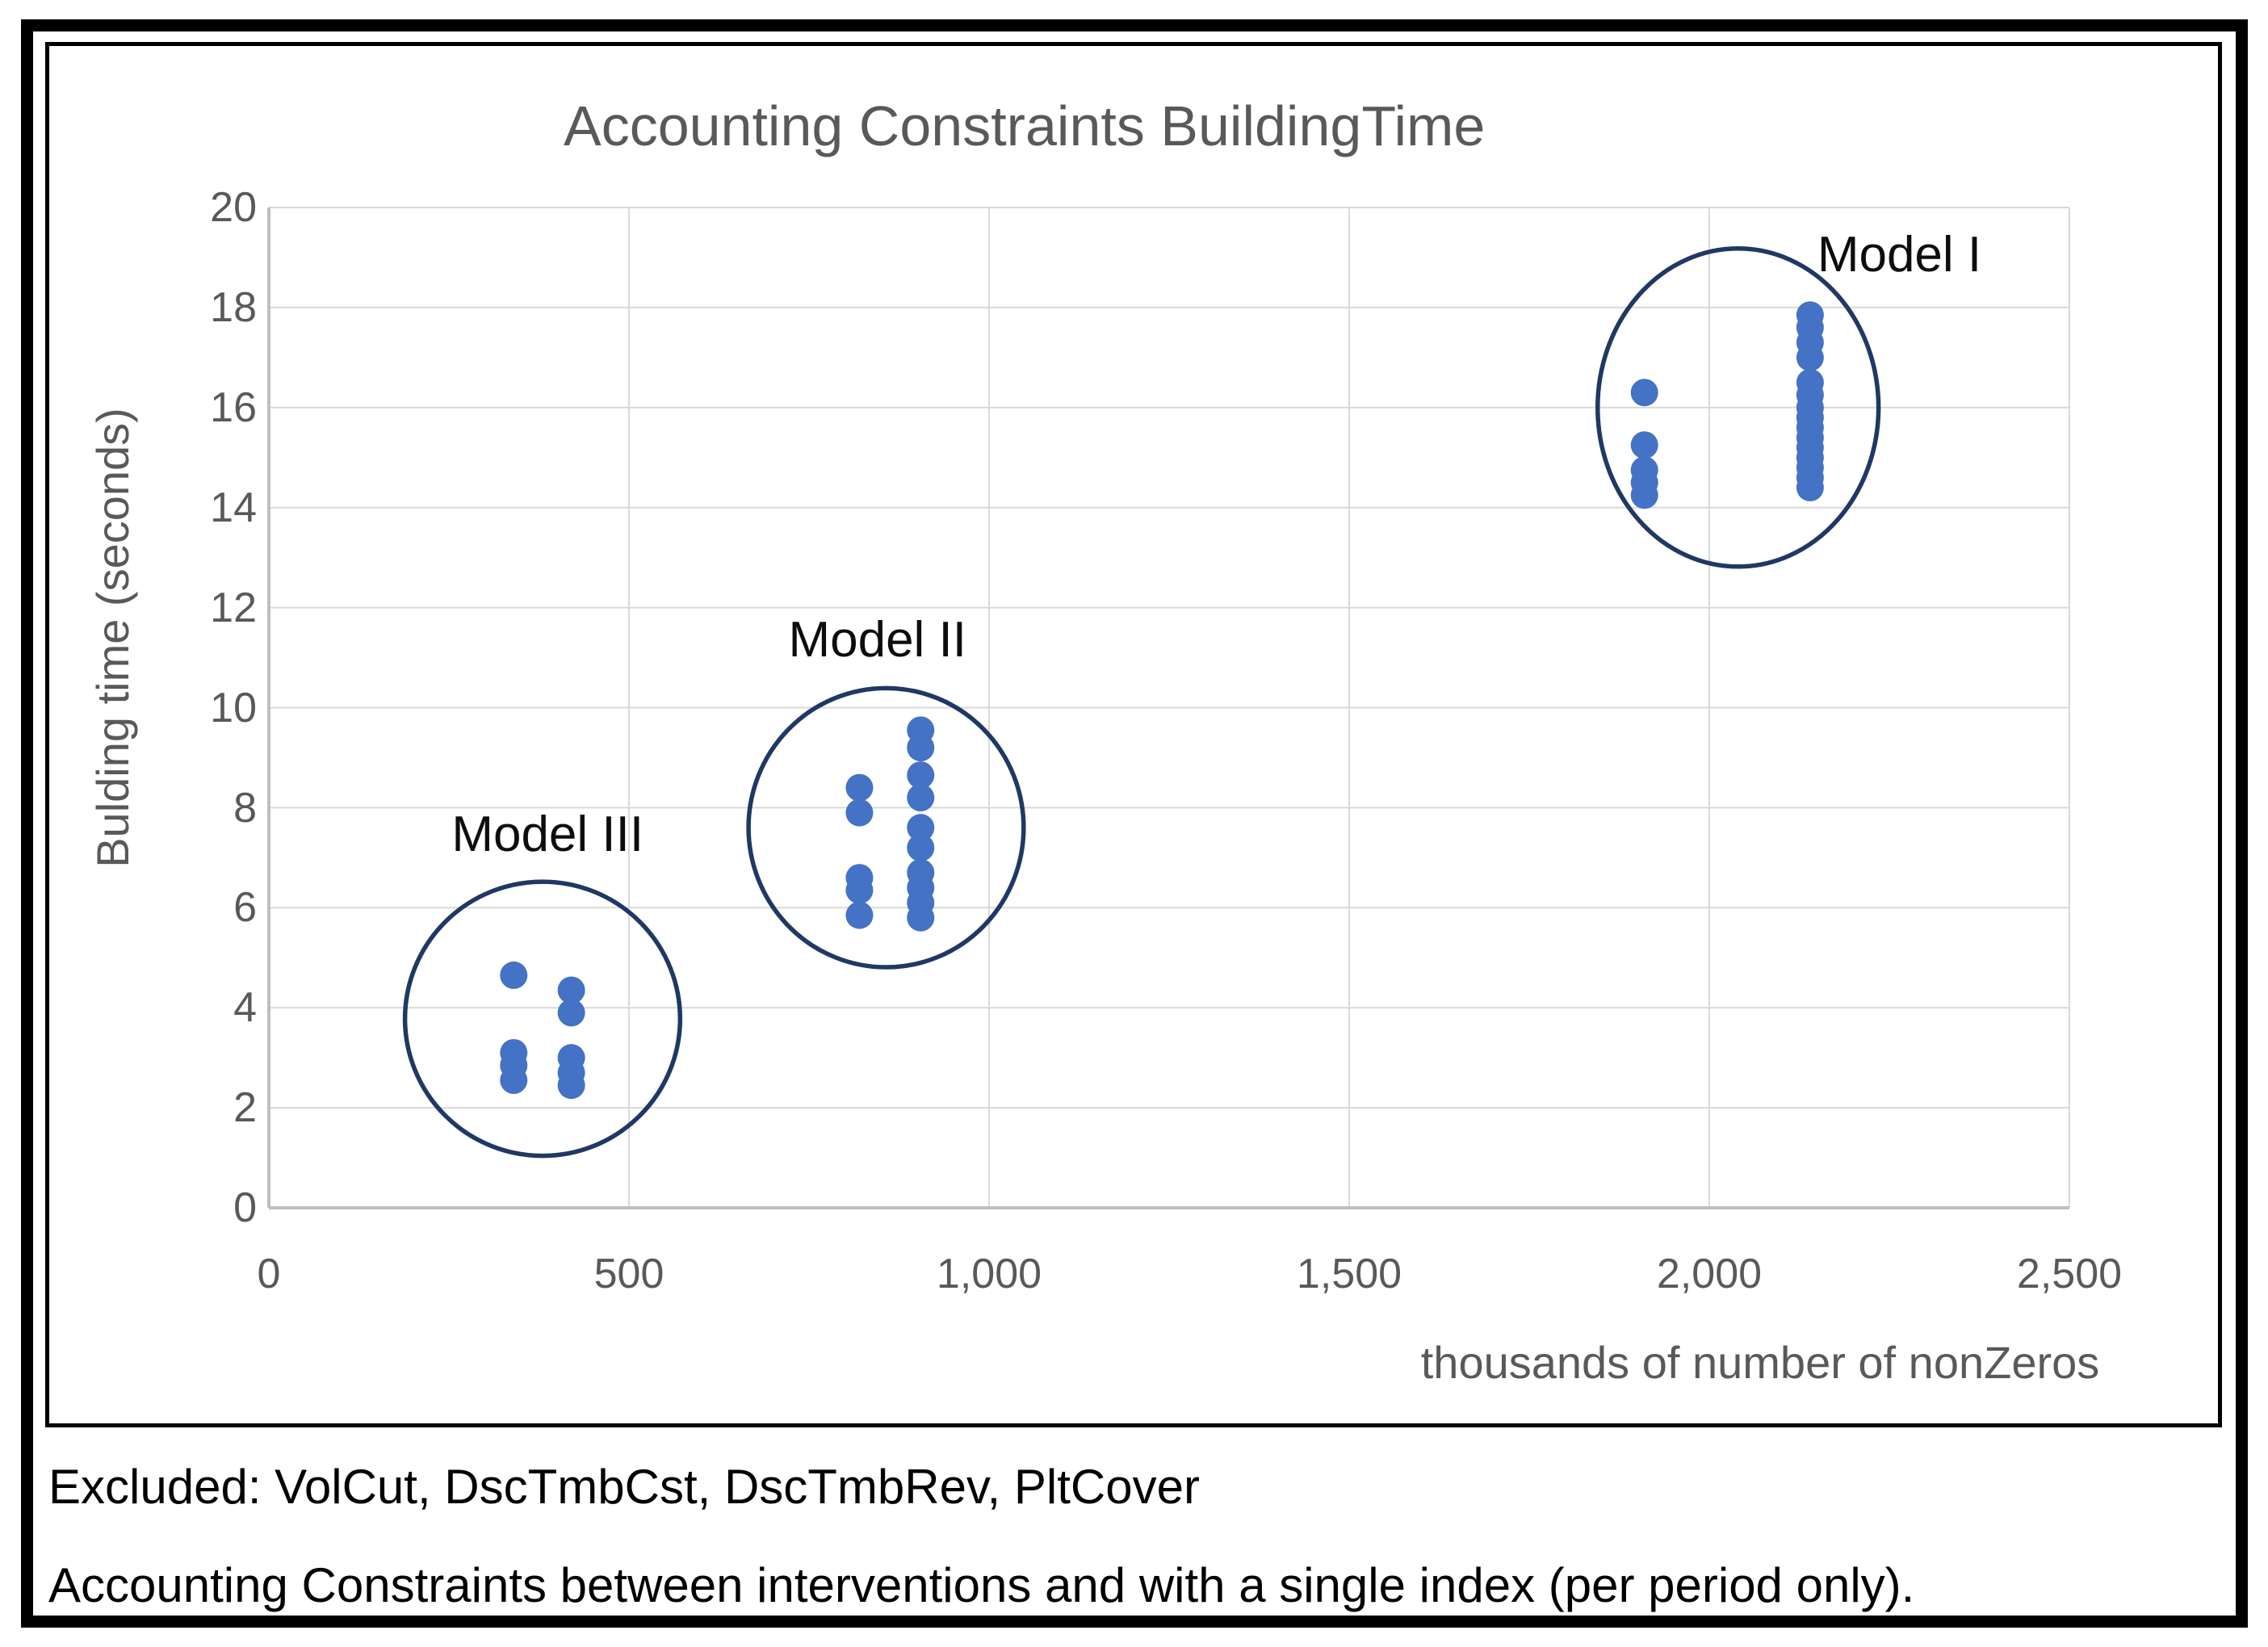  Describe the element at coordinates (2069, 1274) in the screenshot. I see `x-tick-label: 2,500` at that location.